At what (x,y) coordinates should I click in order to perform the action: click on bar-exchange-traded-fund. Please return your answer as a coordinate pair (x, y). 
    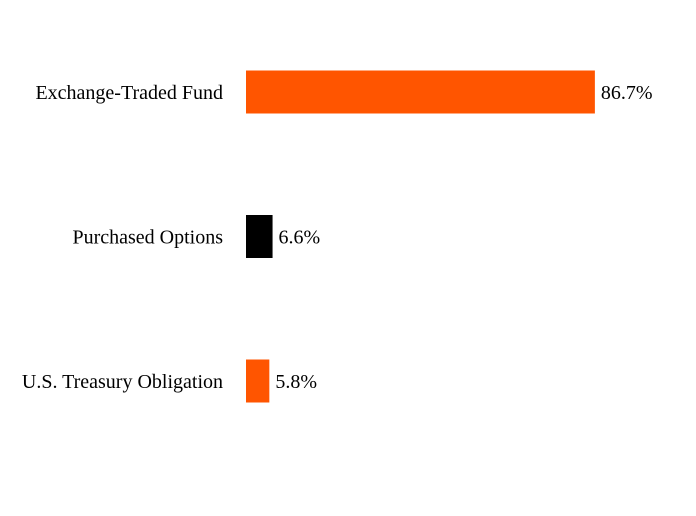
    Looking at the image, I should click on (420, 92).